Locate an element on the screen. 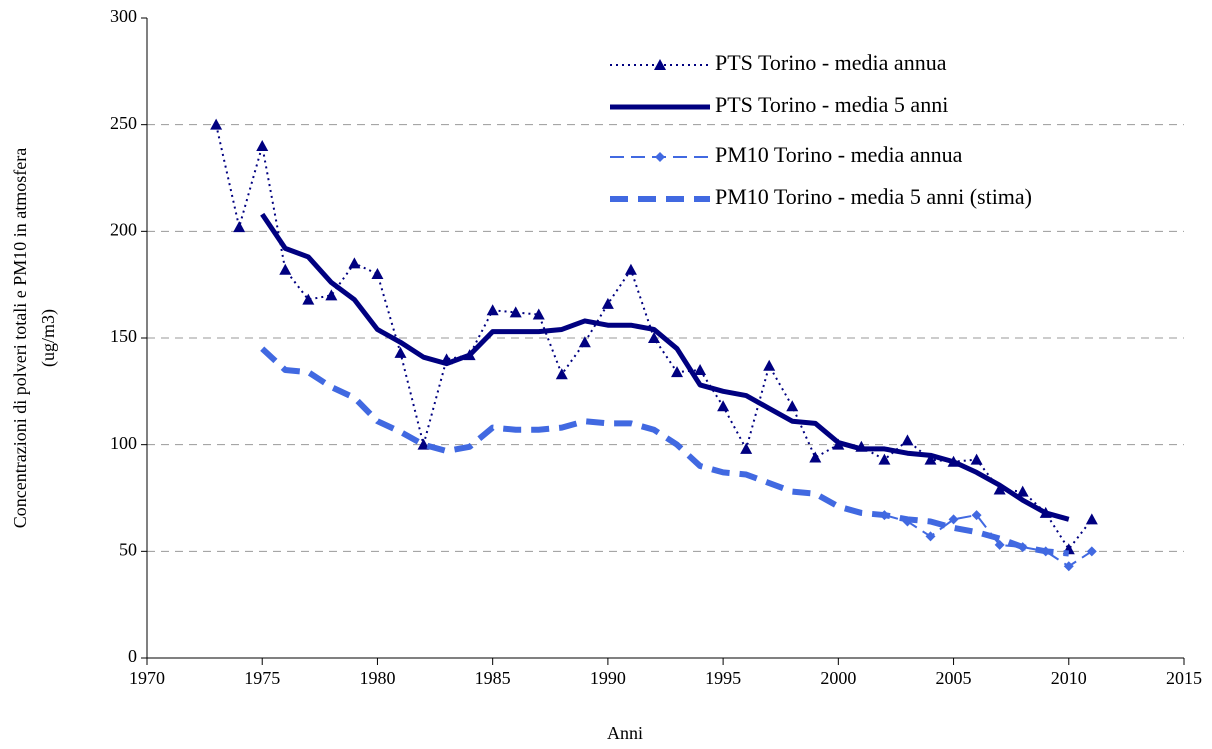 The width and height of the screenshot is (1212, 749). x-tick-label: 1970 is located at coordinates (147, 678).